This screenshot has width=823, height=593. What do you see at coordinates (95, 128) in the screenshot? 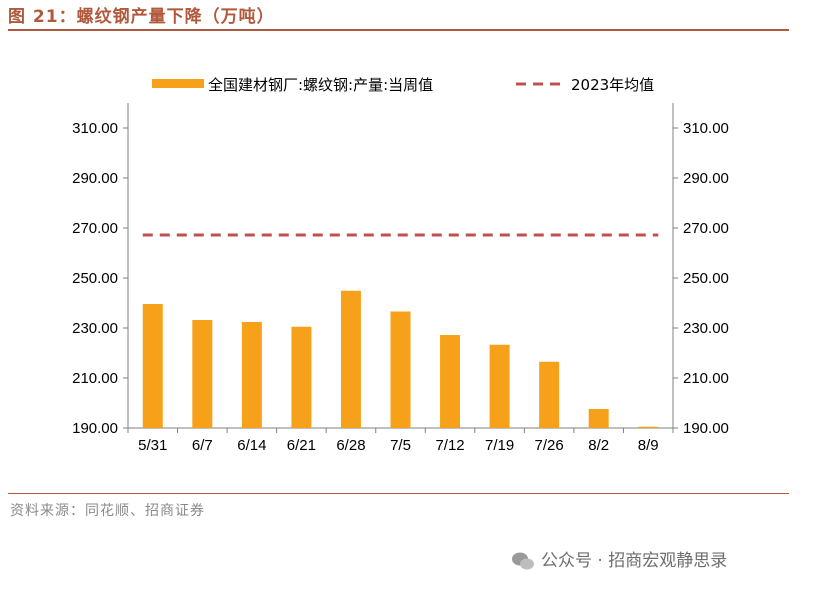
I see `left-y-tick-label: 310.00` at bounding box center [95, 128].